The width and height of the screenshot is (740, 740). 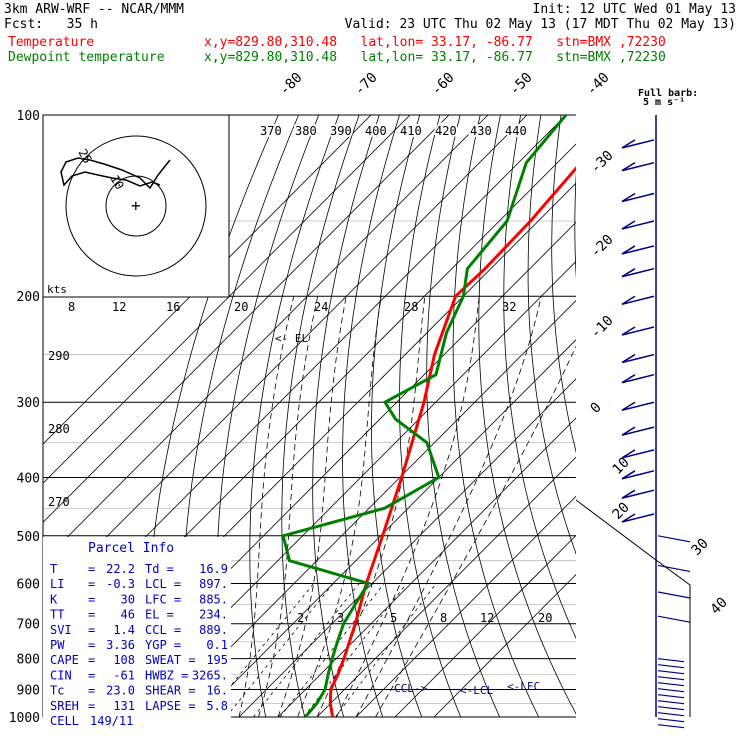 I want to click on mixing-ratio-label: 16, so click(x=173, y=307).